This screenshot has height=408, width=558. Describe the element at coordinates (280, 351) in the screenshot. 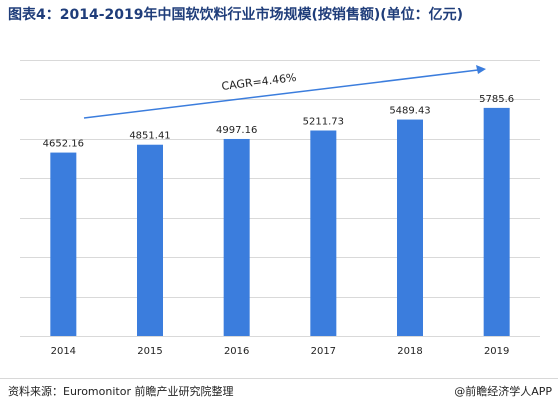

I see `x-tick-labels: 2014 2015 2016 2017 2018 2019` at that location.